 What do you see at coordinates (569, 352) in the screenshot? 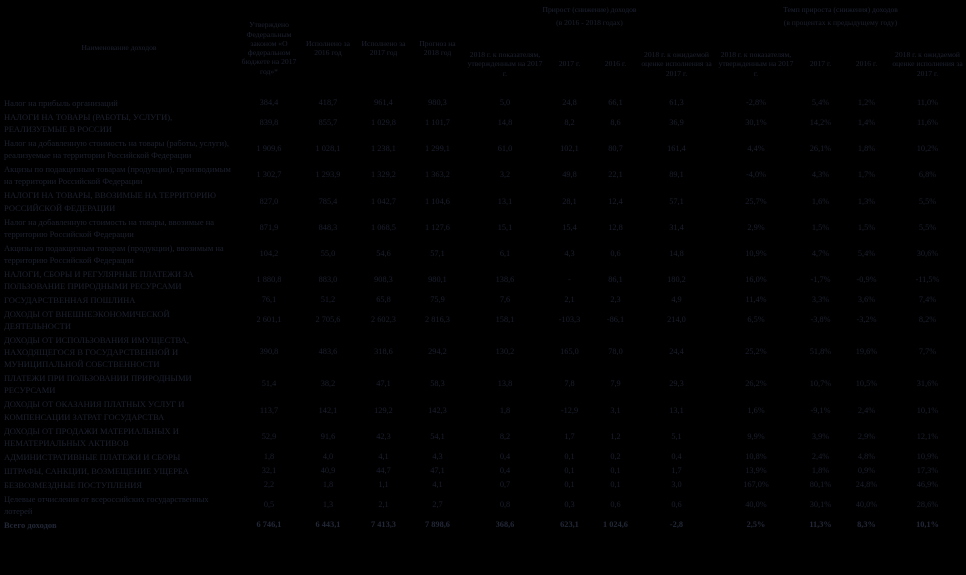
I see `cell-value: 165,0` at bounding box center [569, 352].